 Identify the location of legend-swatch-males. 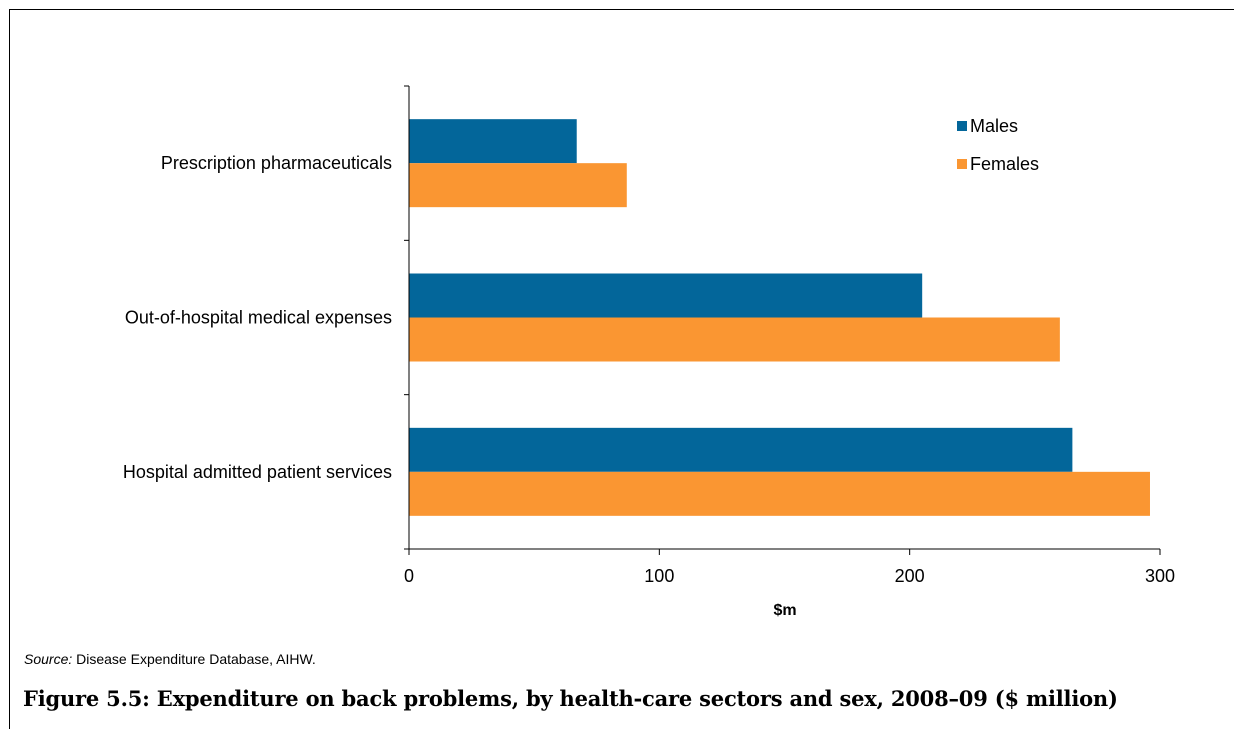
(962, 126).